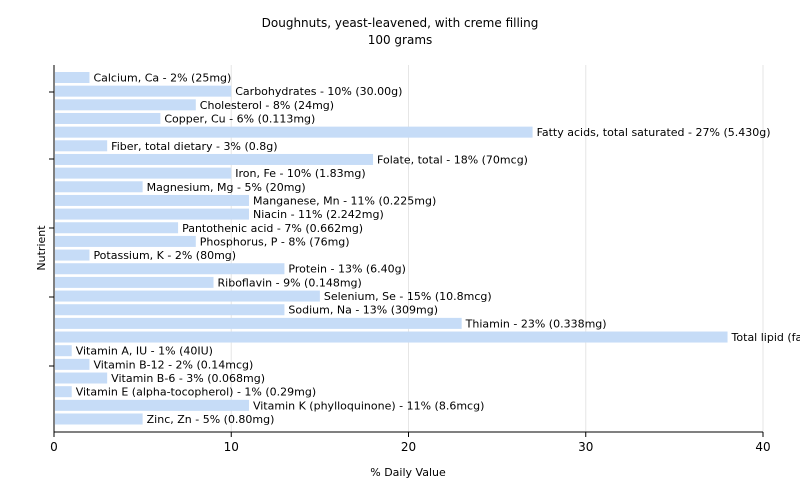  Describe the element at coordinates (318, 214) in the screenshot. I see `bar-label: Niacin - 11% (2.242mg)` at that location.